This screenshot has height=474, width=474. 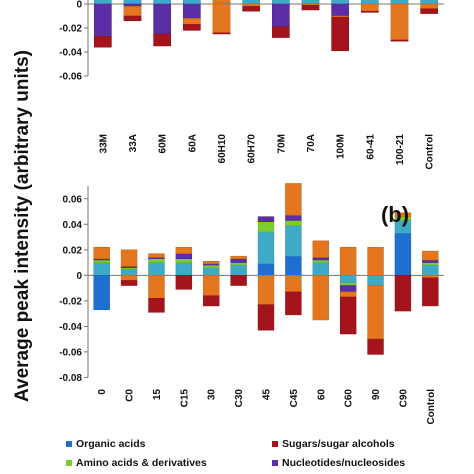 What do you see at coordinates (105, 444) in the screenshot?
I see `legend-item-organic-acids: Organic acids` at bounding box center [105, 444].